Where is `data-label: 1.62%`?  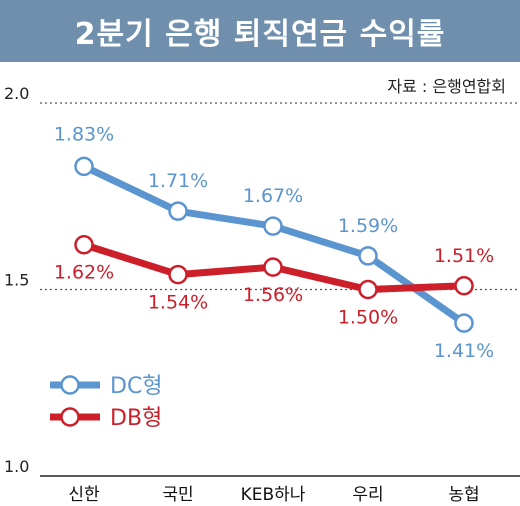
data-label: 1.62% is located at coordinates (84, 273).